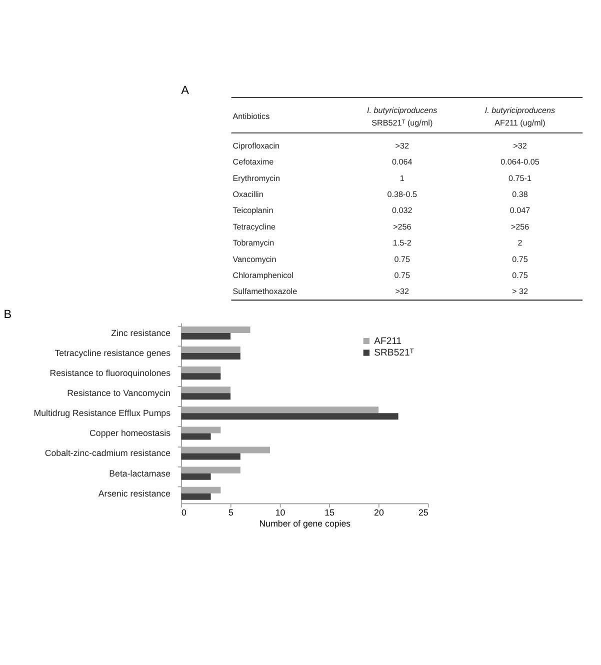  I want to click on text: Teicoplanin, so click(253, 211).